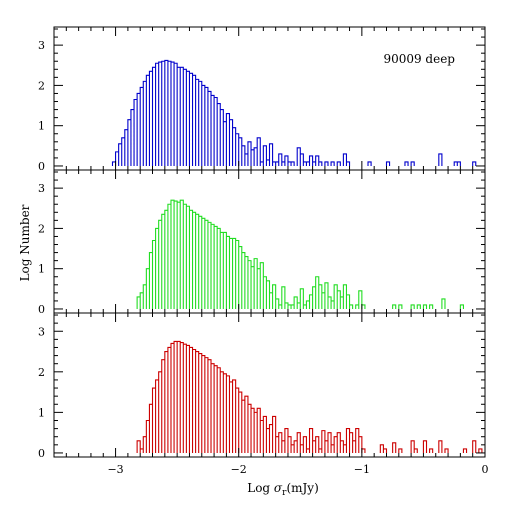  Describe the element at coordinates (41, 228) in the screenshot. I see `panel-2-y-tick-label: 2` at that location.